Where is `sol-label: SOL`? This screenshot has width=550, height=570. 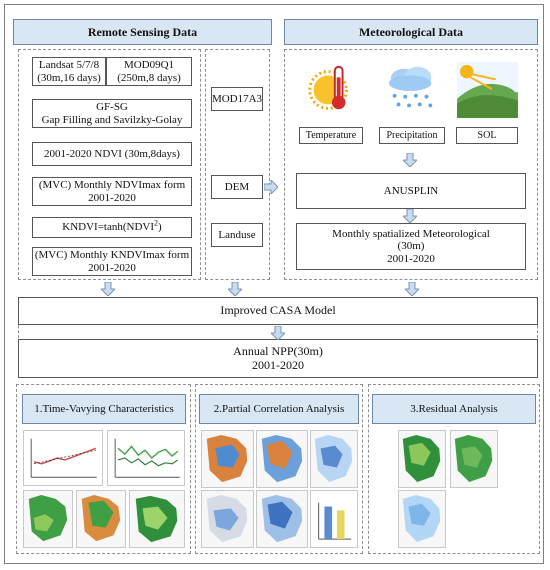
sol-label: SOL is located at coordinates (487, 135).